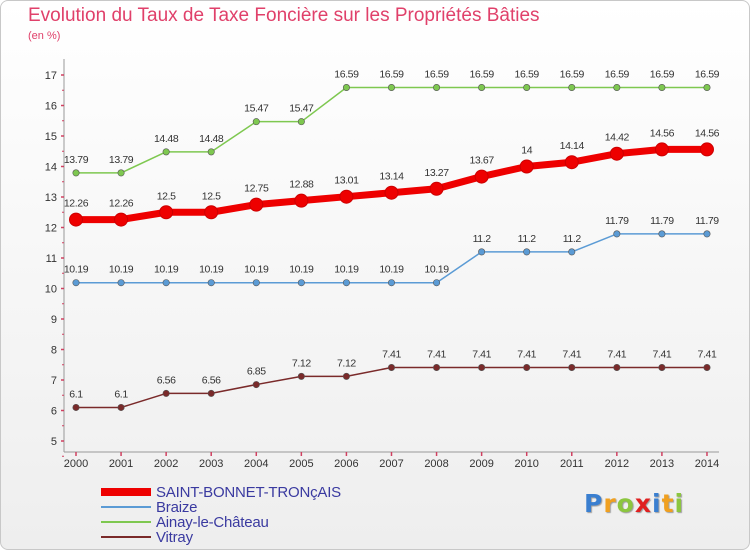  I want to click on proxiti-logo: Proxiti, so click(634, 503).